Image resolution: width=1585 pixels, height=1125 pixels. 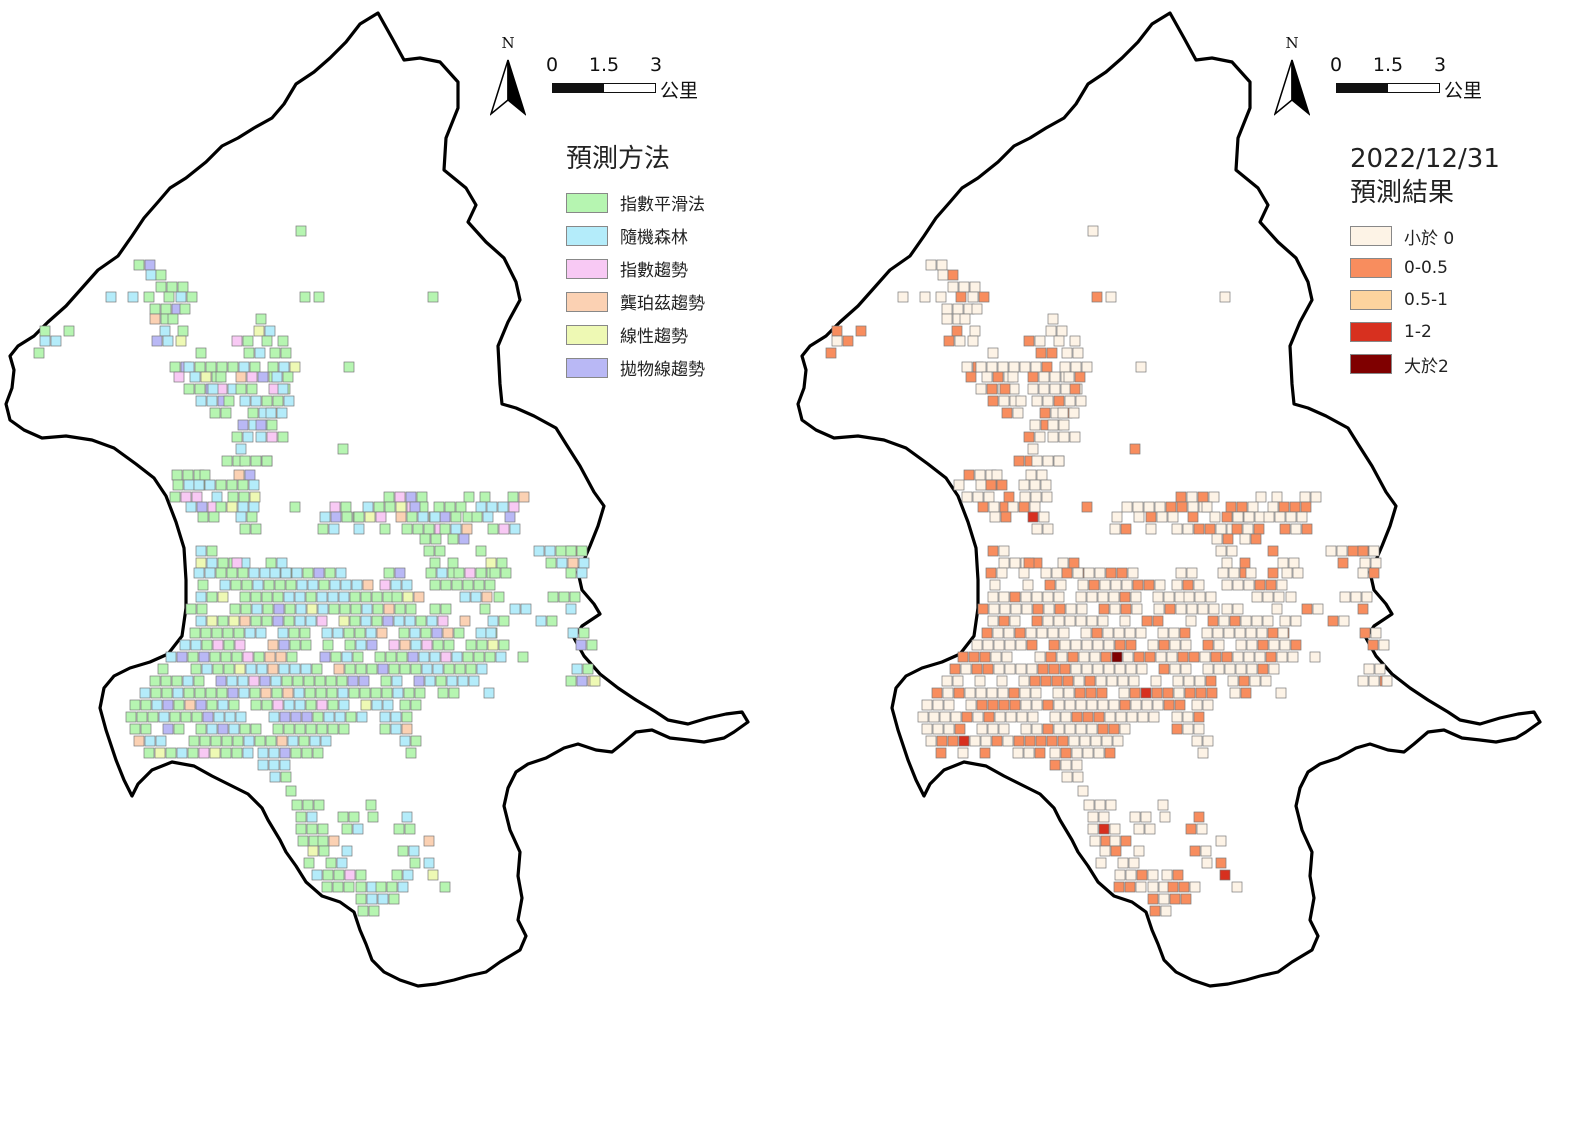 What do you see at coordinates (635, 263) in the screenshot?
I see `legend-left: 預測方法 指數平滑法 隨機森林 指數趨勢 龔珀茲趨勢 線性趨勢 拋物線趨勢` at bounding box center [635, 263].